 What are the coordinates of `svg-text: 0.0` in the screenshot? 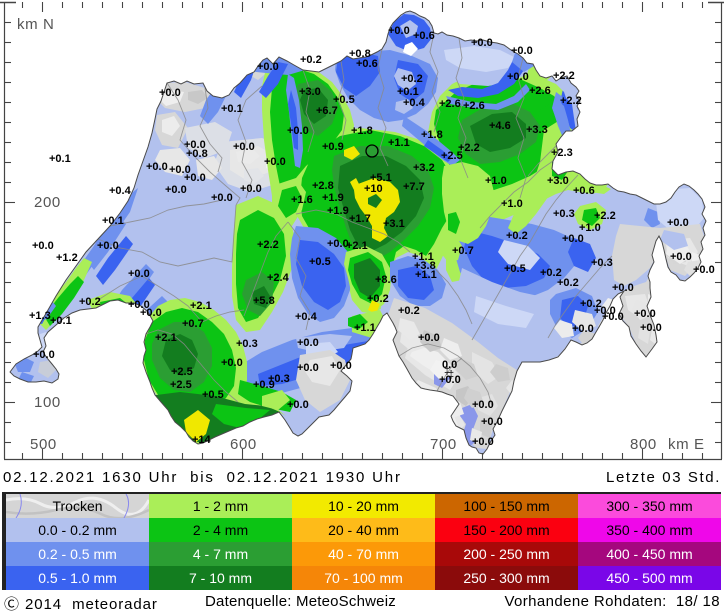 It's located at (449, 365).